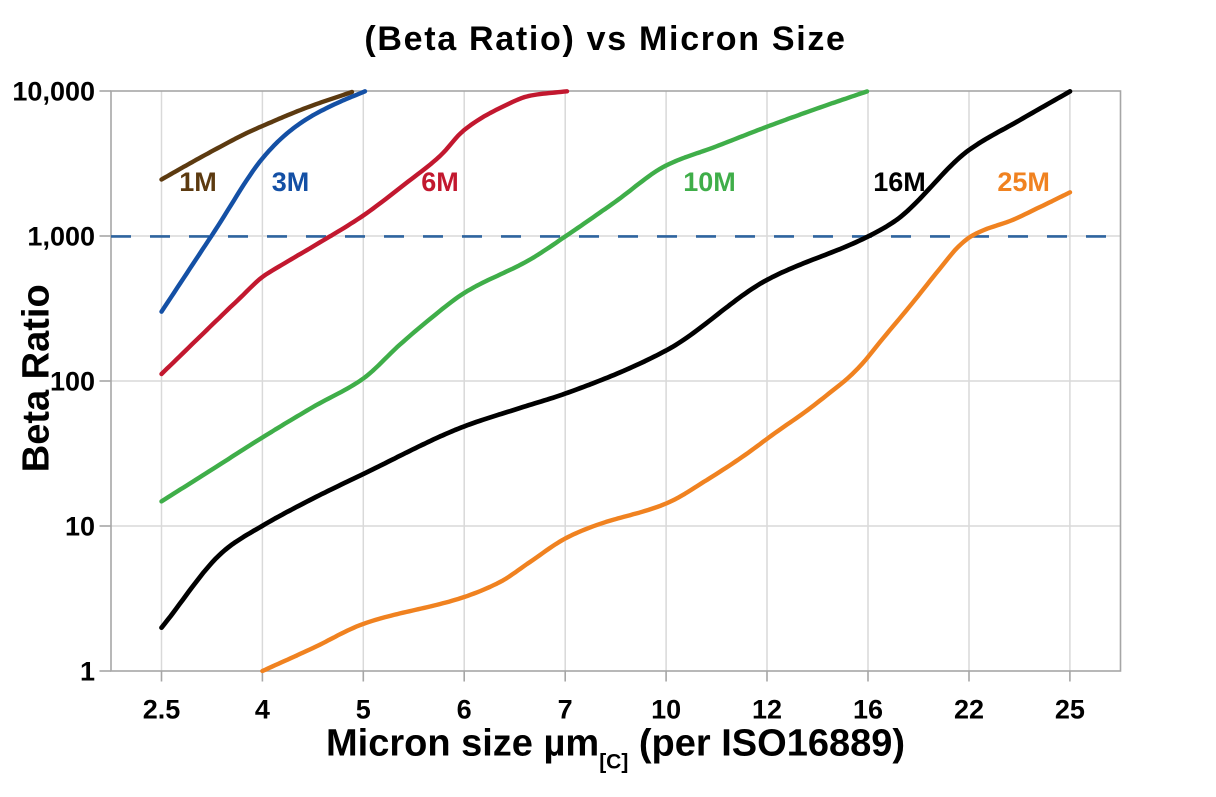 The image size is (1216, 797). What do you see at coordinates (72, 382) in the screenshot?
I see `svg-text: 100` at bounding box center [72, 382].